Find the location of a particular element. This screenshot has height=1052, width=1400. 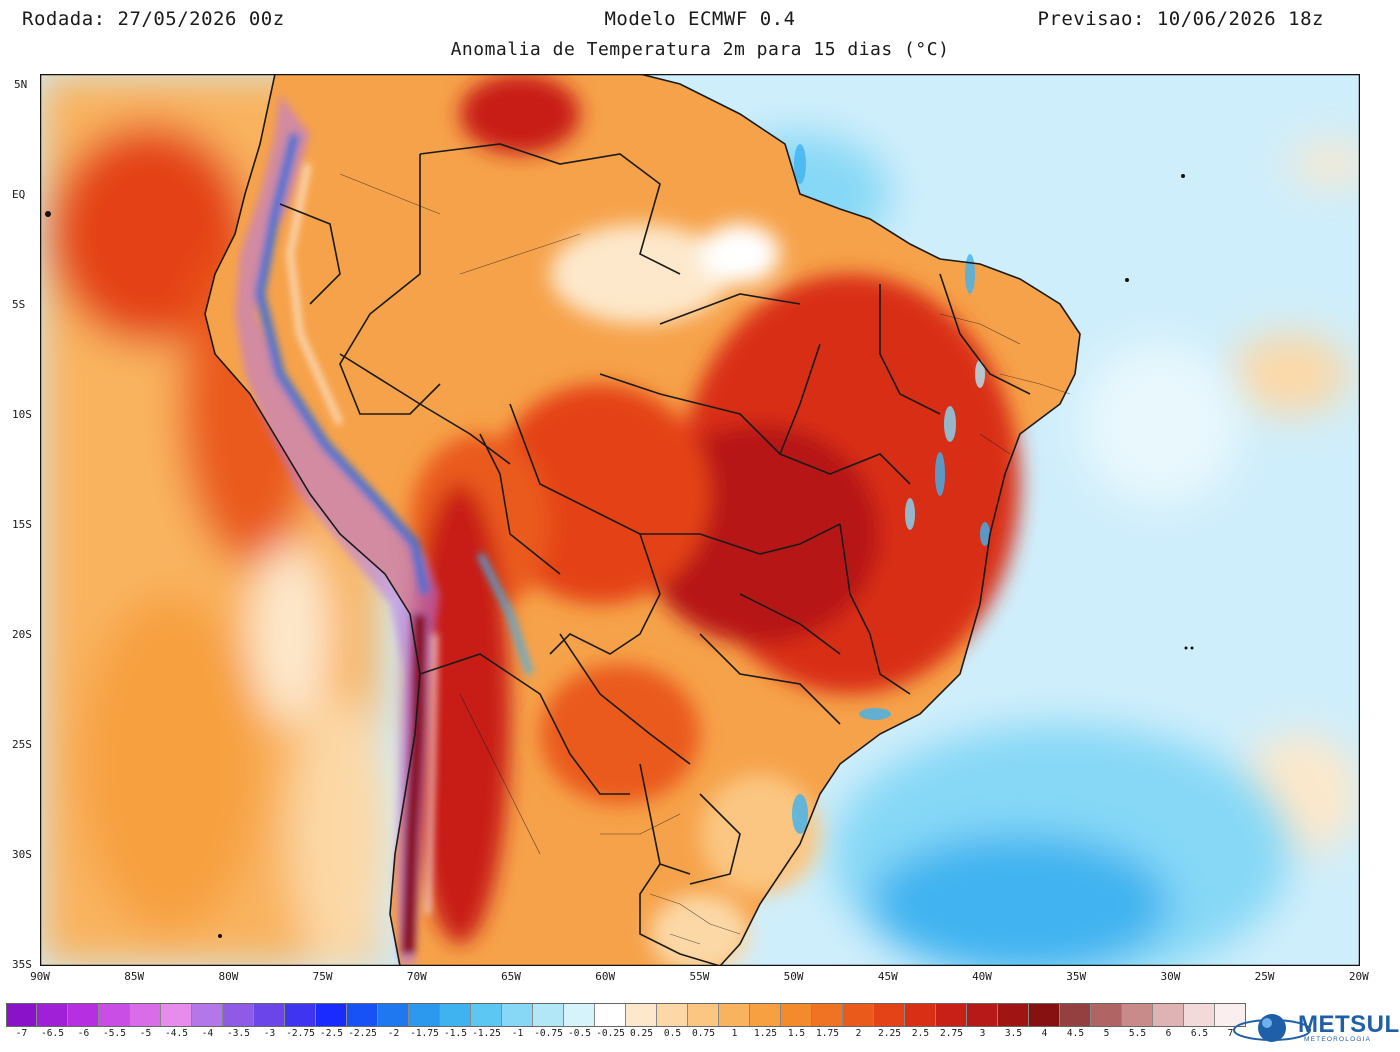

colorbar-label: 5 is located at coordinates (1106, 1033).